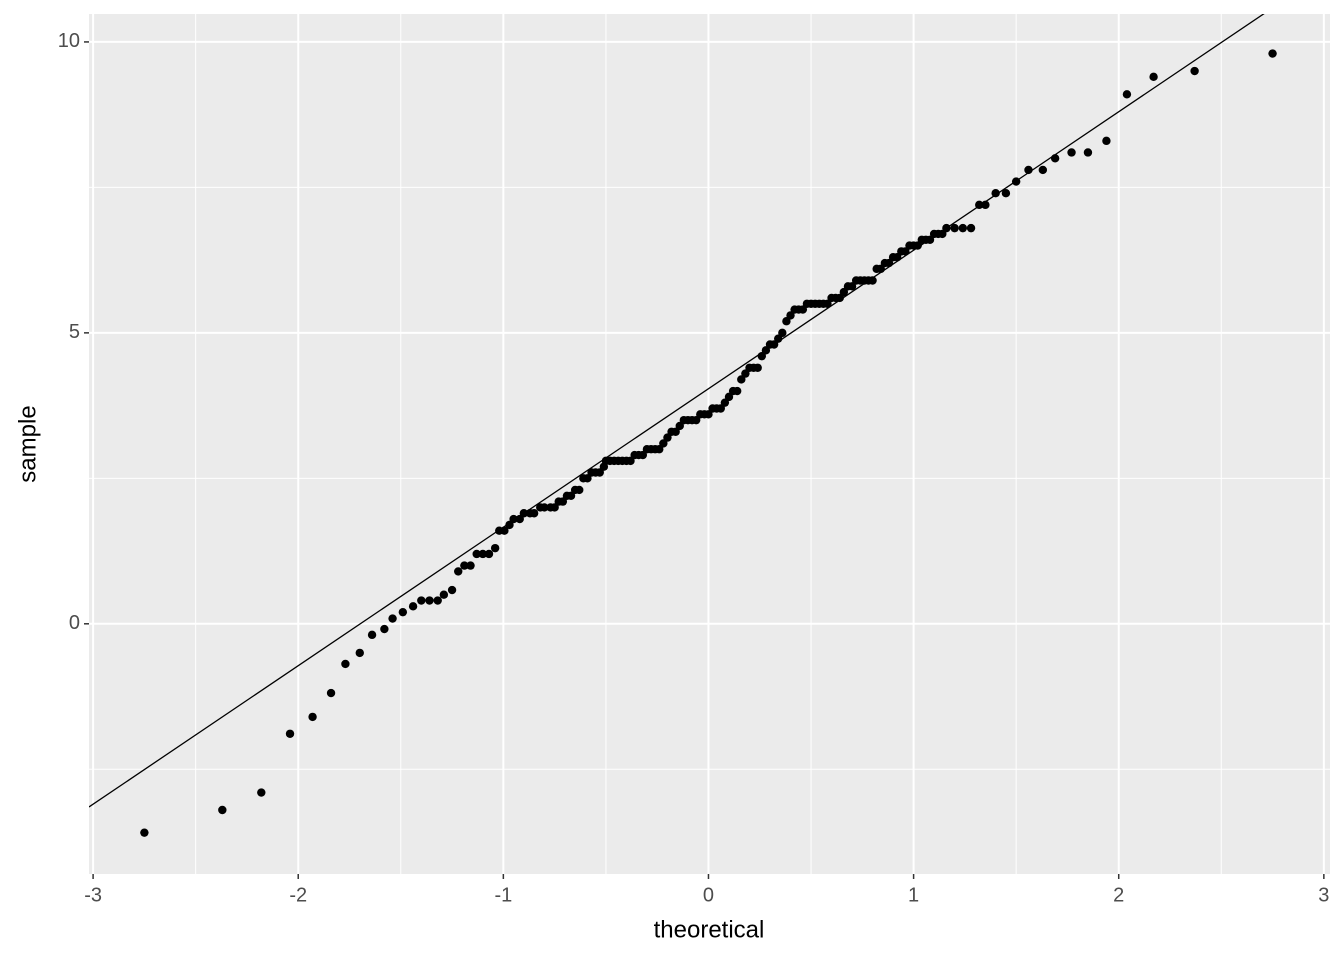 This screenshot has height=960, width=1344. Describe the element at coordinates (74, 332) in the screenshot. I see `y-tick-label: 5` at that location.